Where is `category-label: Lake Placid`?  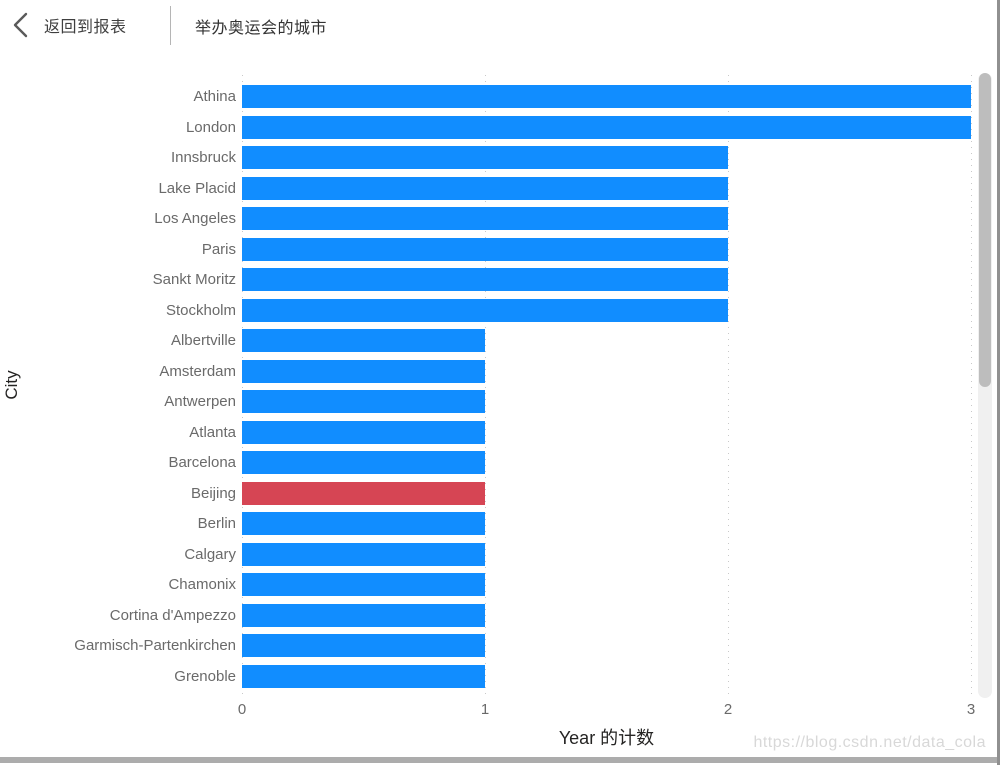 category-label: Lake Placid is located at coordinates (197, 188).